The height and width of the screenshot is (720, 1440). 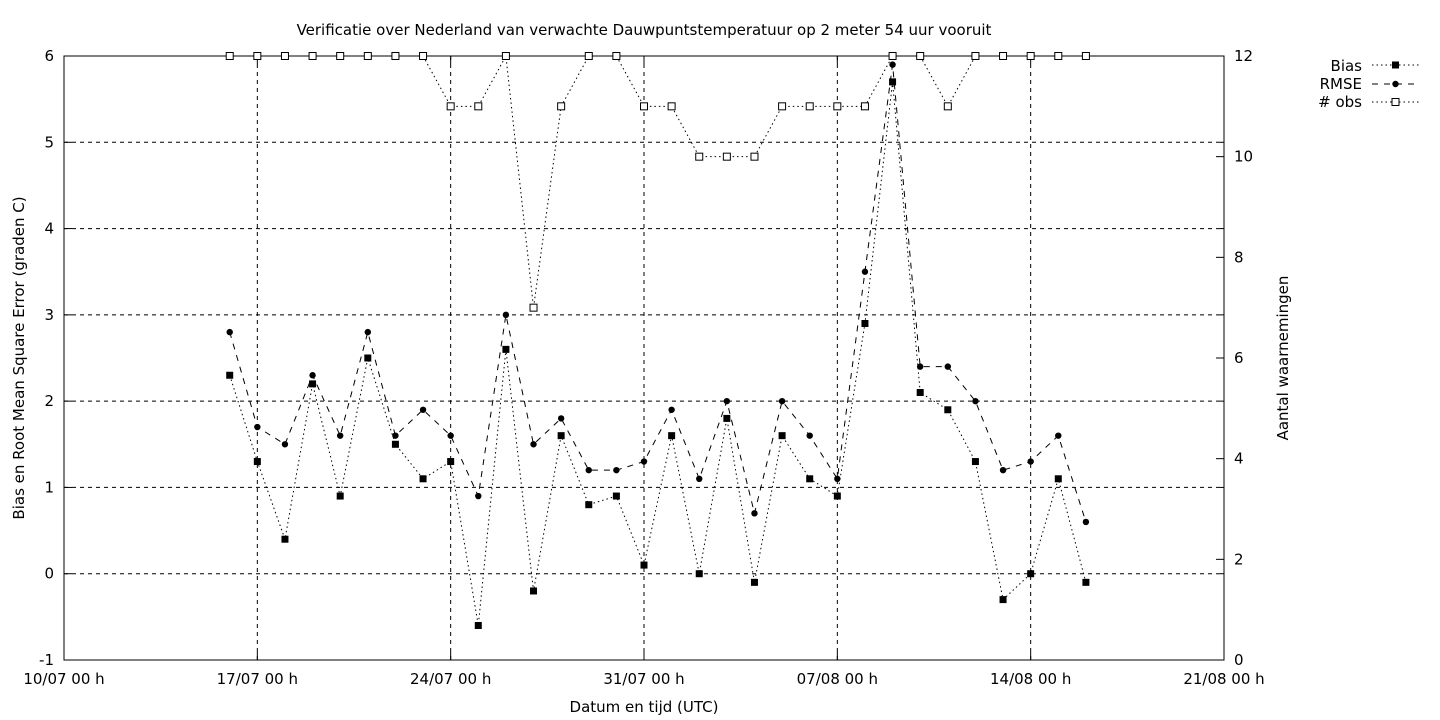 What do you see at coordinates (49, 401) in the screenshot?
I see `y-tick-label: 2` at bounding box center [49, 401].